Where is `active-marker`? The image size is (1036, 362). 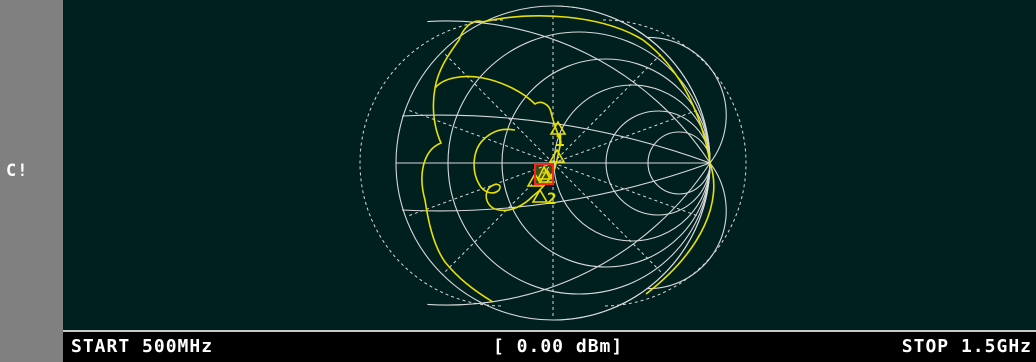
active-marker is located at coordinates (544, 174).